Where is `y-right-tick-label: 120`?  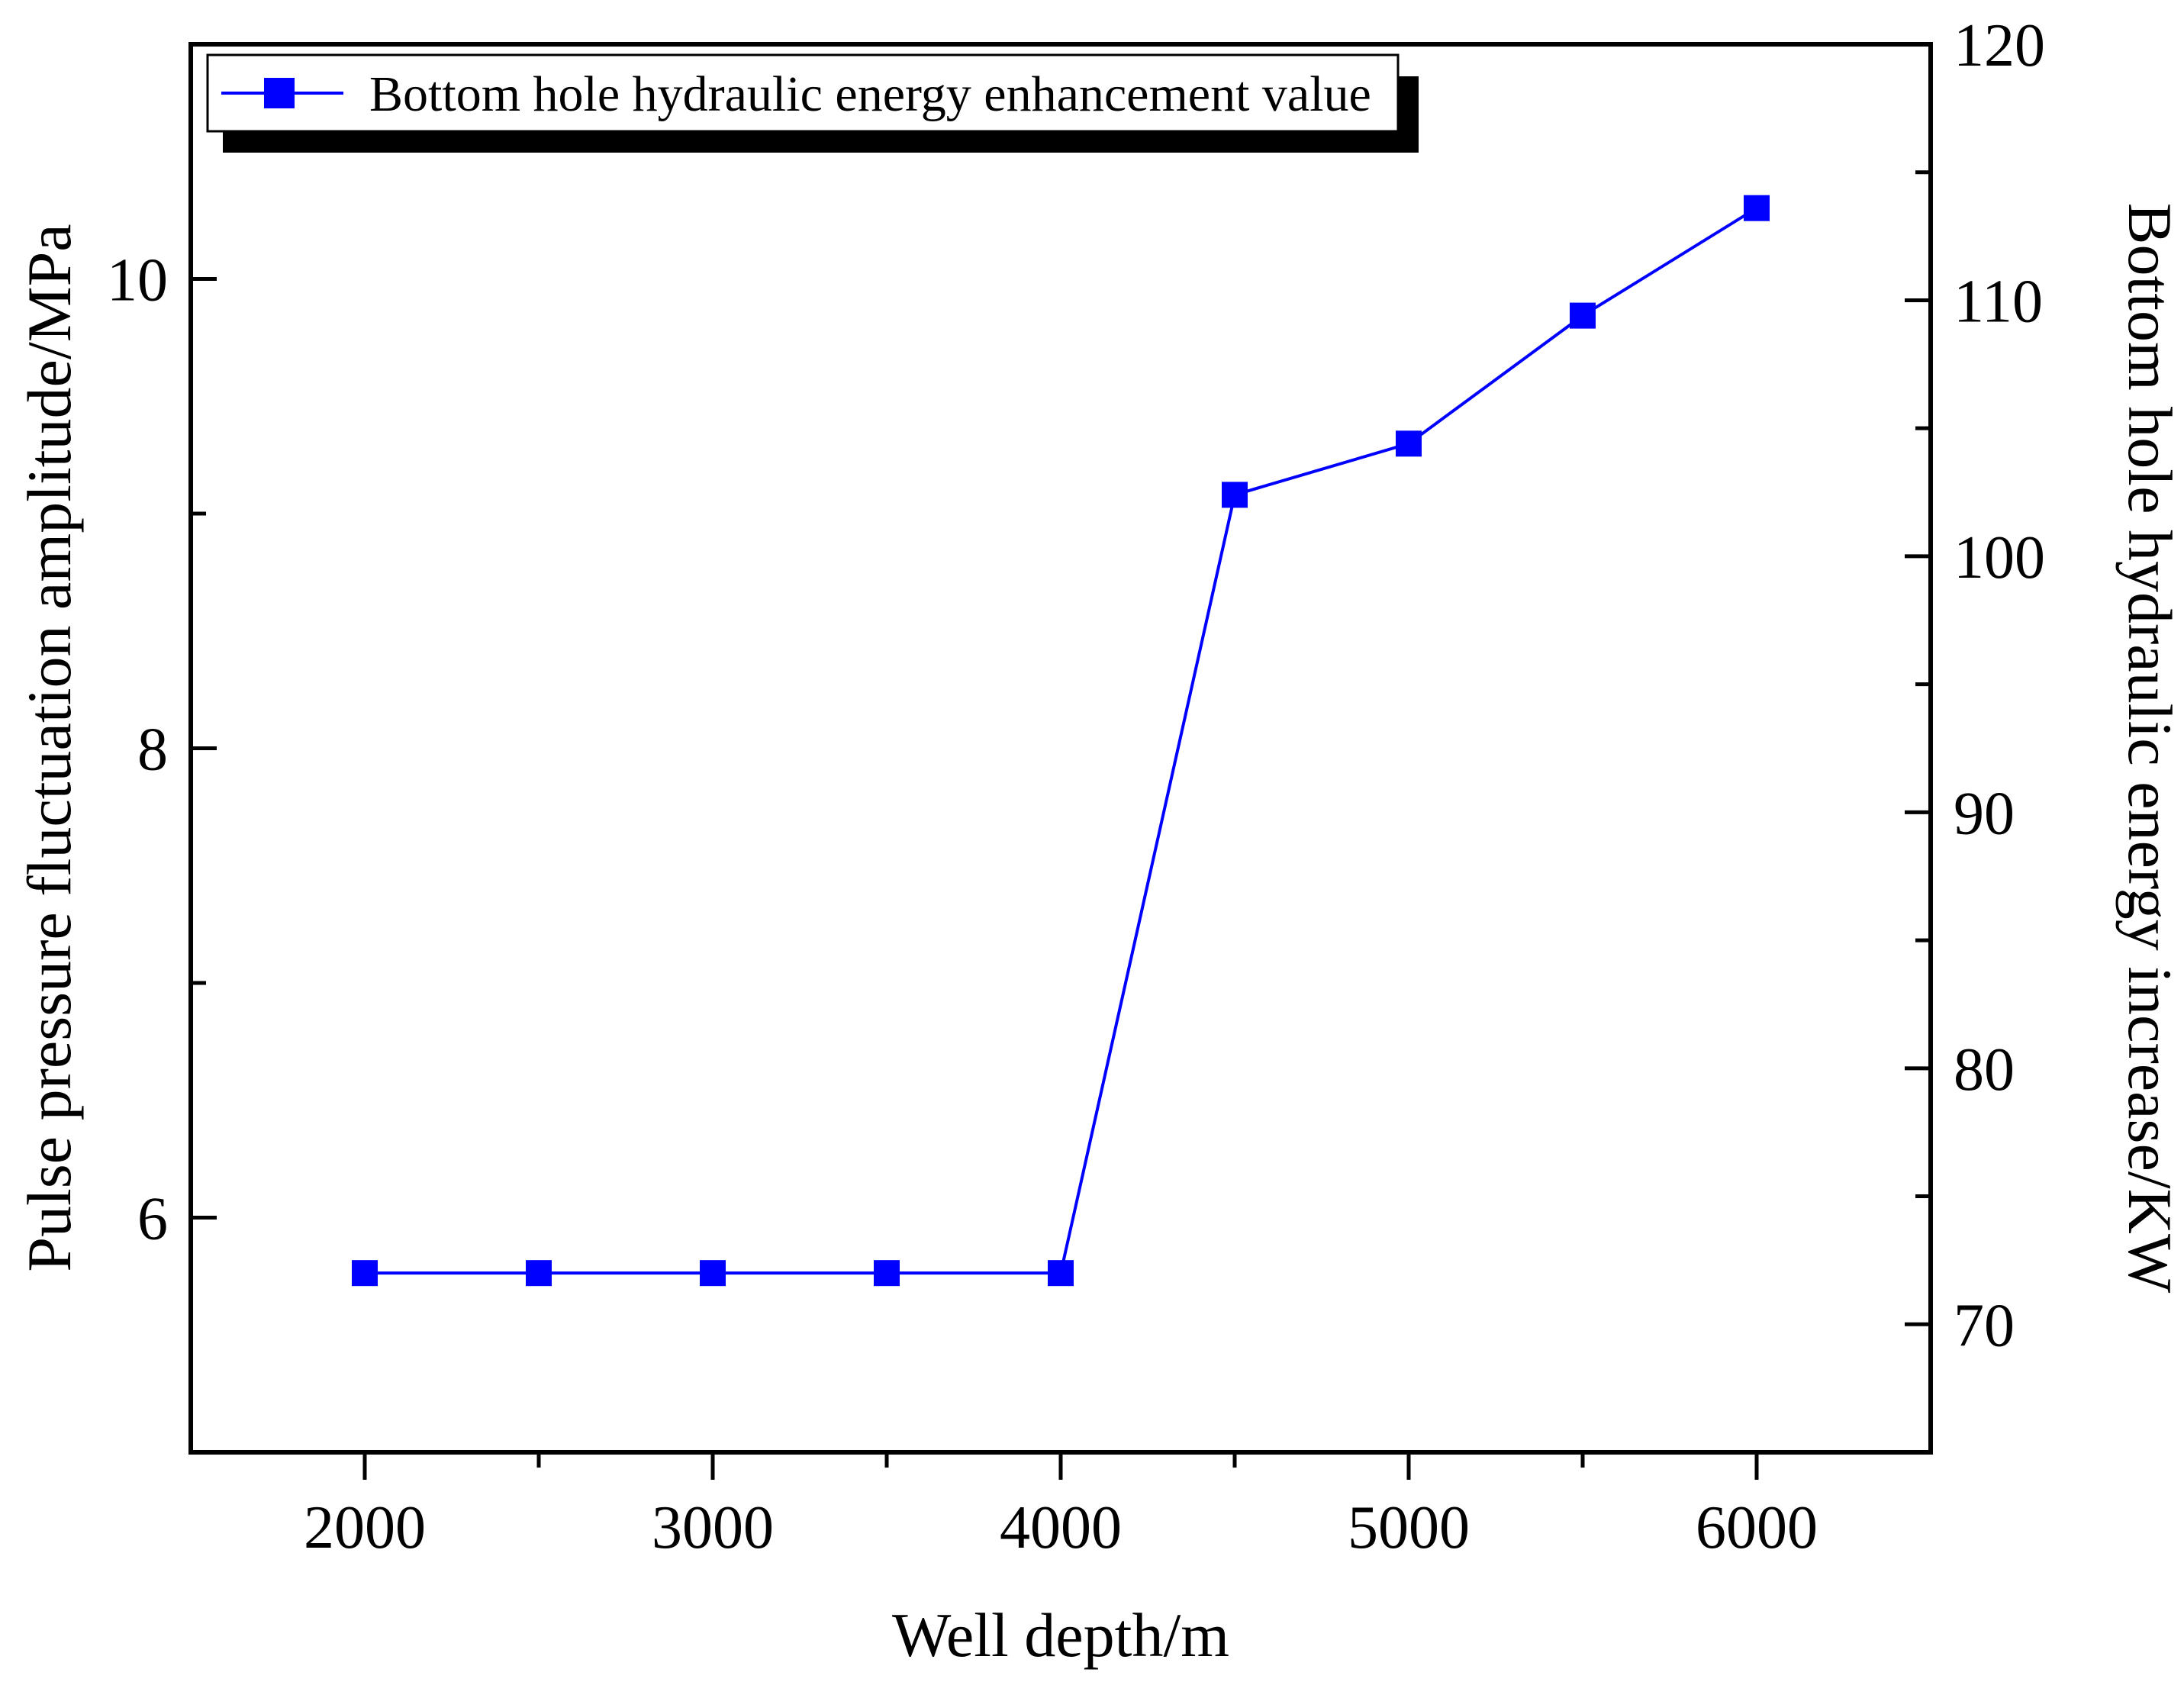 y-right-tick-label: 120 is located at coordinates (1999, 45).